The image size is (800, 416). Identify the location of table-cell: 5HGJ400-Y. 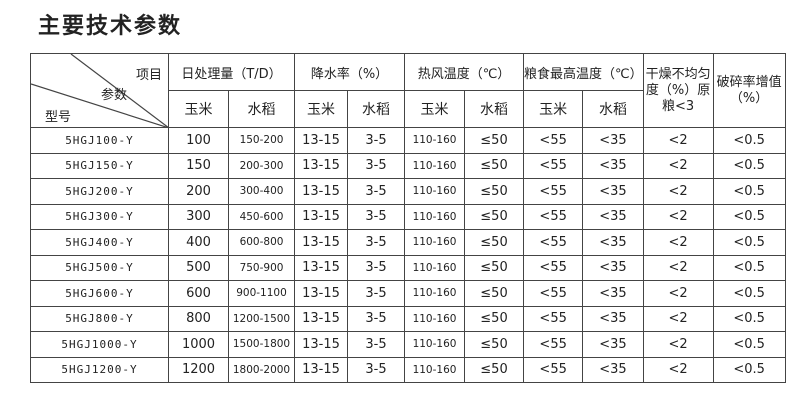
(99, 242).